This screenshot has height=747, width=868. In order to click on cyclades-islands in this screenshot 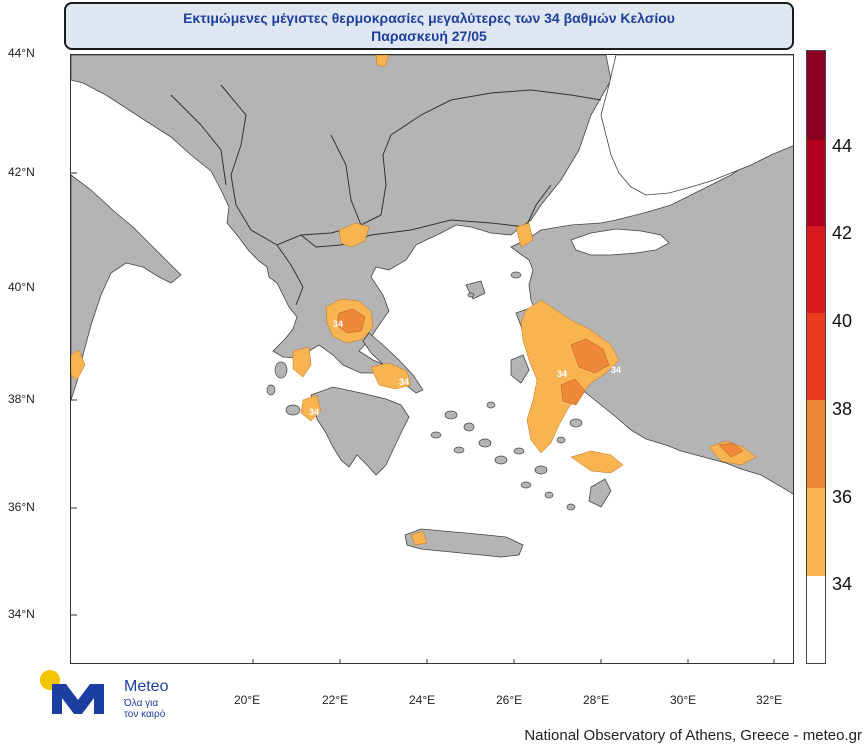, I will do `click(424, 391)`.